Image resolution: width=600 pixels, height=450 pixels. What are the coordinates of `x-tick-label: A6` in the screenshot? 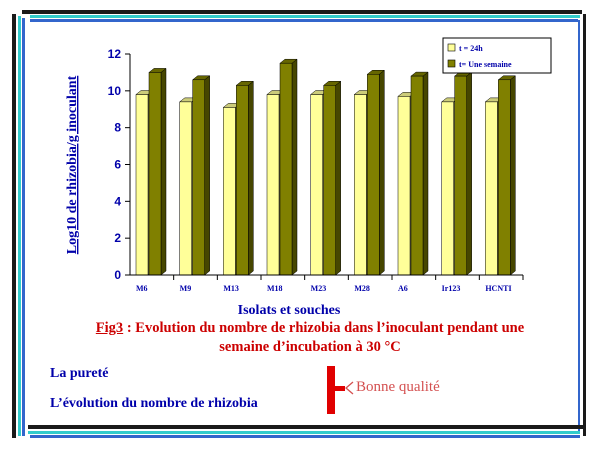 It's located at (403, 288).